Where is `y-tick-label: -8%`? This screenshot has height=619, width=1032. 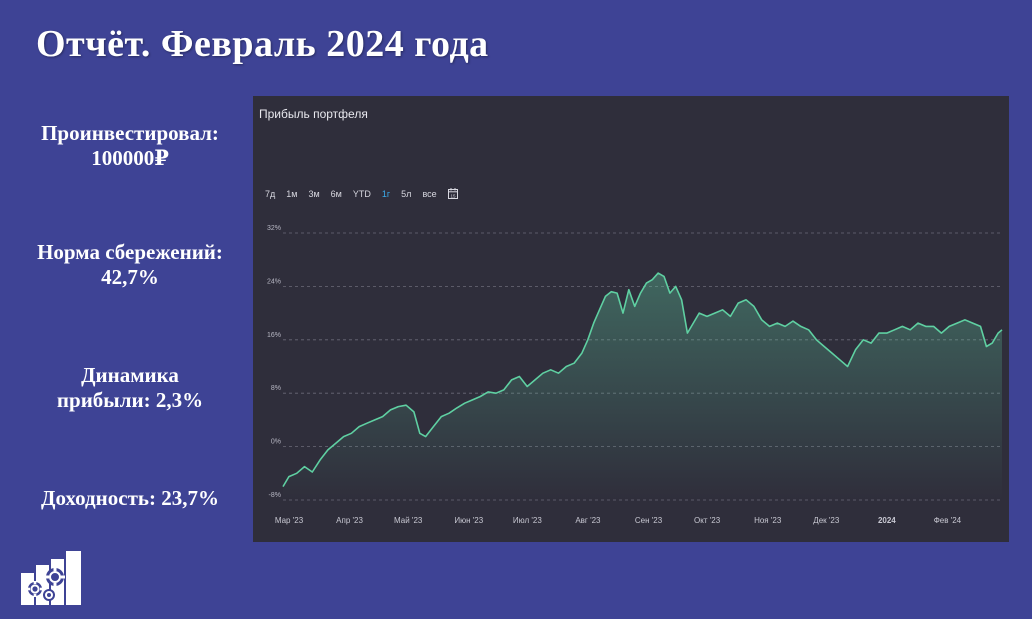
y-tick-label: -8% is located at coordinates (275, 495).